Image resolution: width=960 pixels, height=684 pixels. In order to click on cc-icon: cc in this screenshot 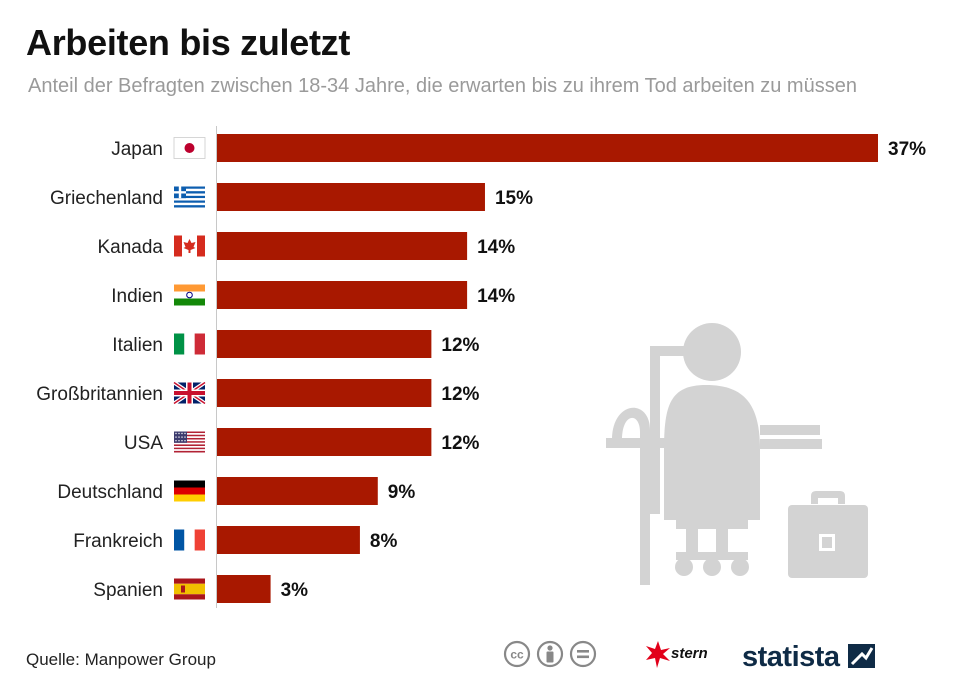, I will do `click(517, 654)`.